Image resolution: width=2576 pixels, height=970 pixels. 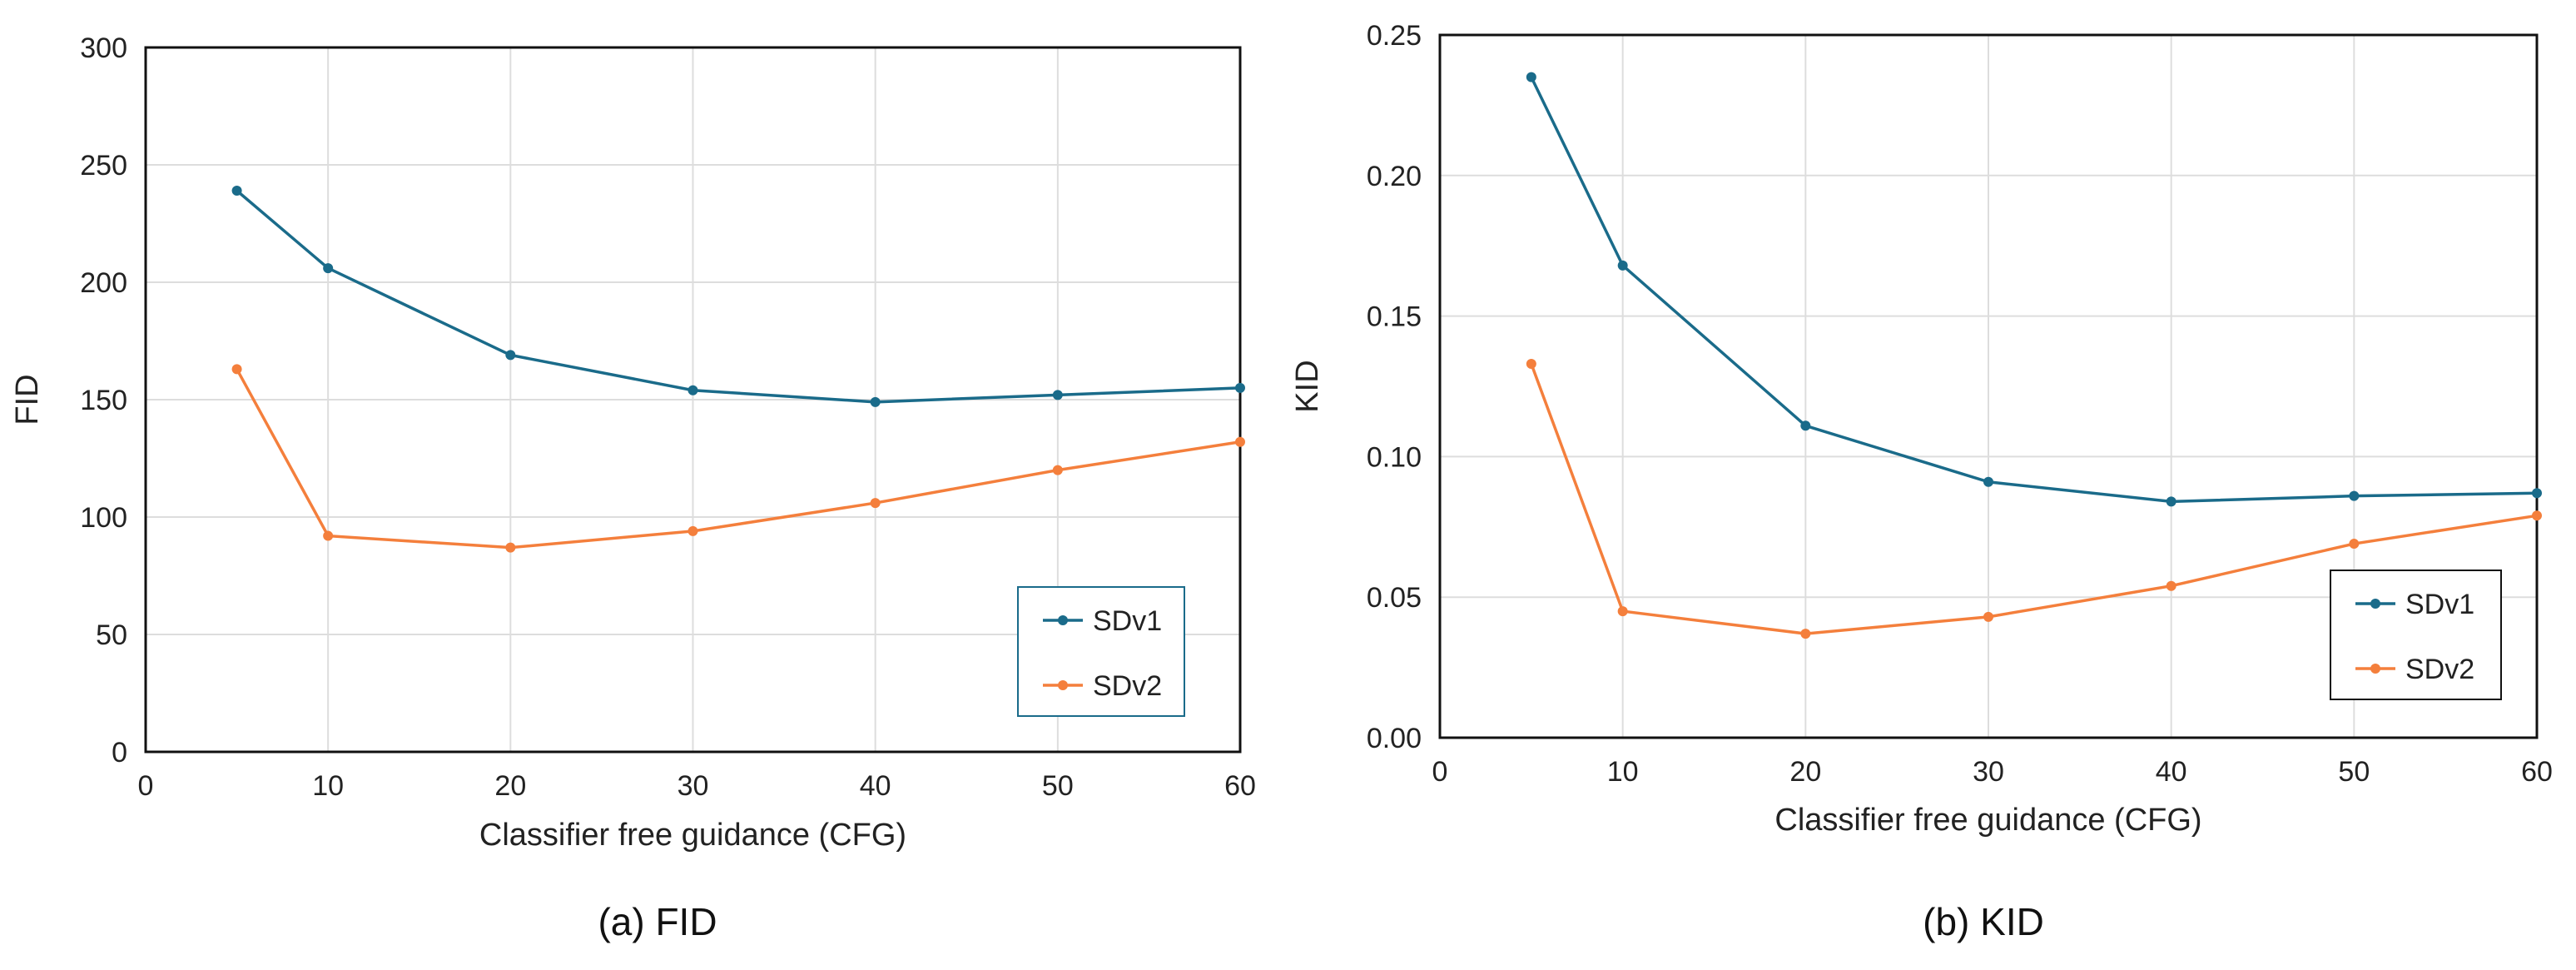 I want to click on y-tick-label: 200, so click(x=103, y=283).